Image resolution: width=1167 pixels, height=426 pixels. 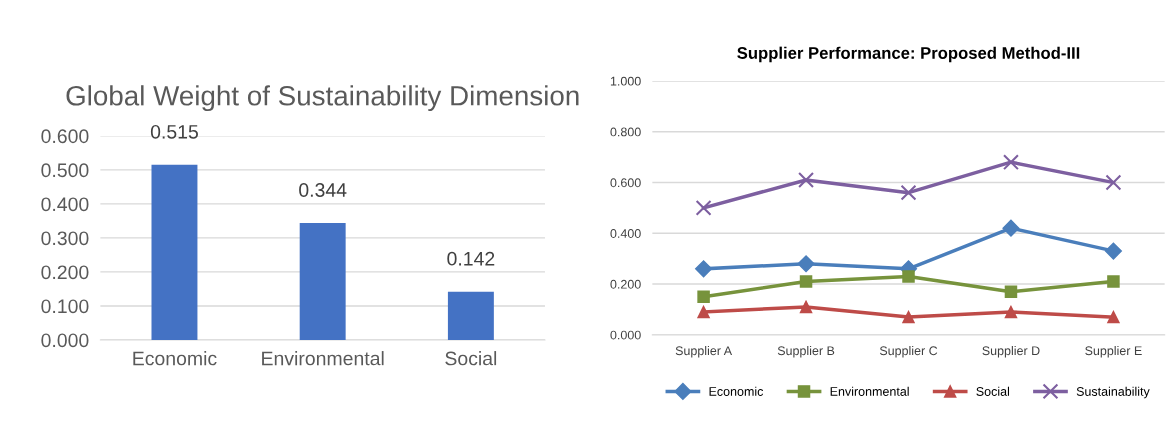 I want to click on x-tick-label: Supplier E, so click(x=1113, y=351).